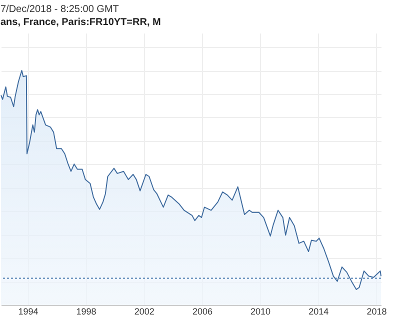 This screenshot has width=400, height=320. Describe the element at coordinates (86, 311) in the screenshot. I see `x-tick-label: 1998` at that location.